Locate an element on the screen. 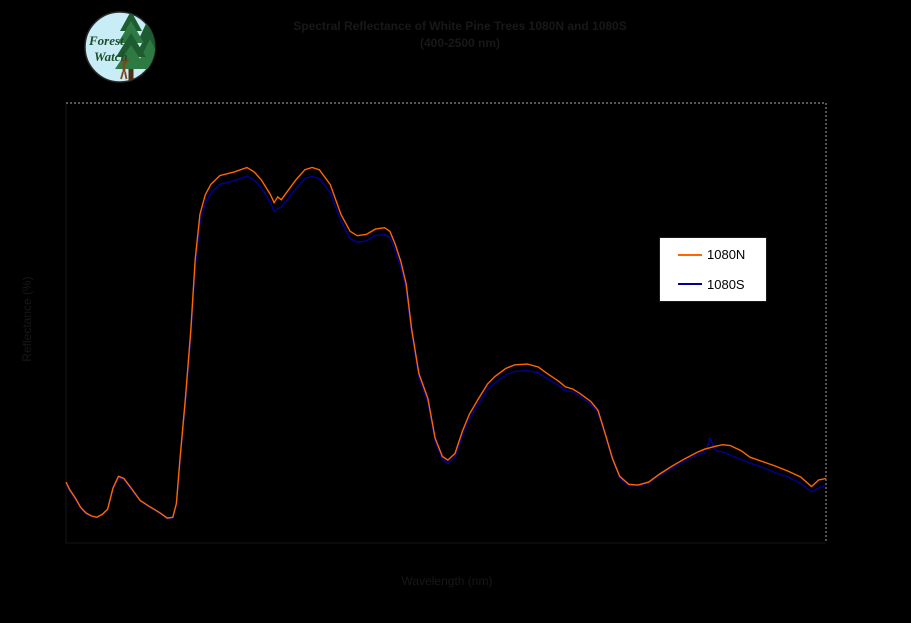 The width and height of the screenshot is (911, 623). legend-label-1080N: 1080N is located at coordinates (726, 255).